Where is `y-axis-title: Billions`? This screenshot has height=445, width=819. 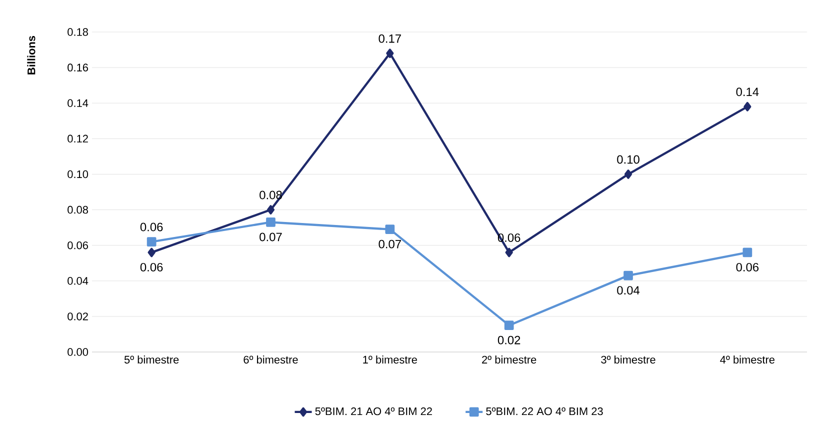
y-axis-title: Billions is located at coordinates (31, 55).